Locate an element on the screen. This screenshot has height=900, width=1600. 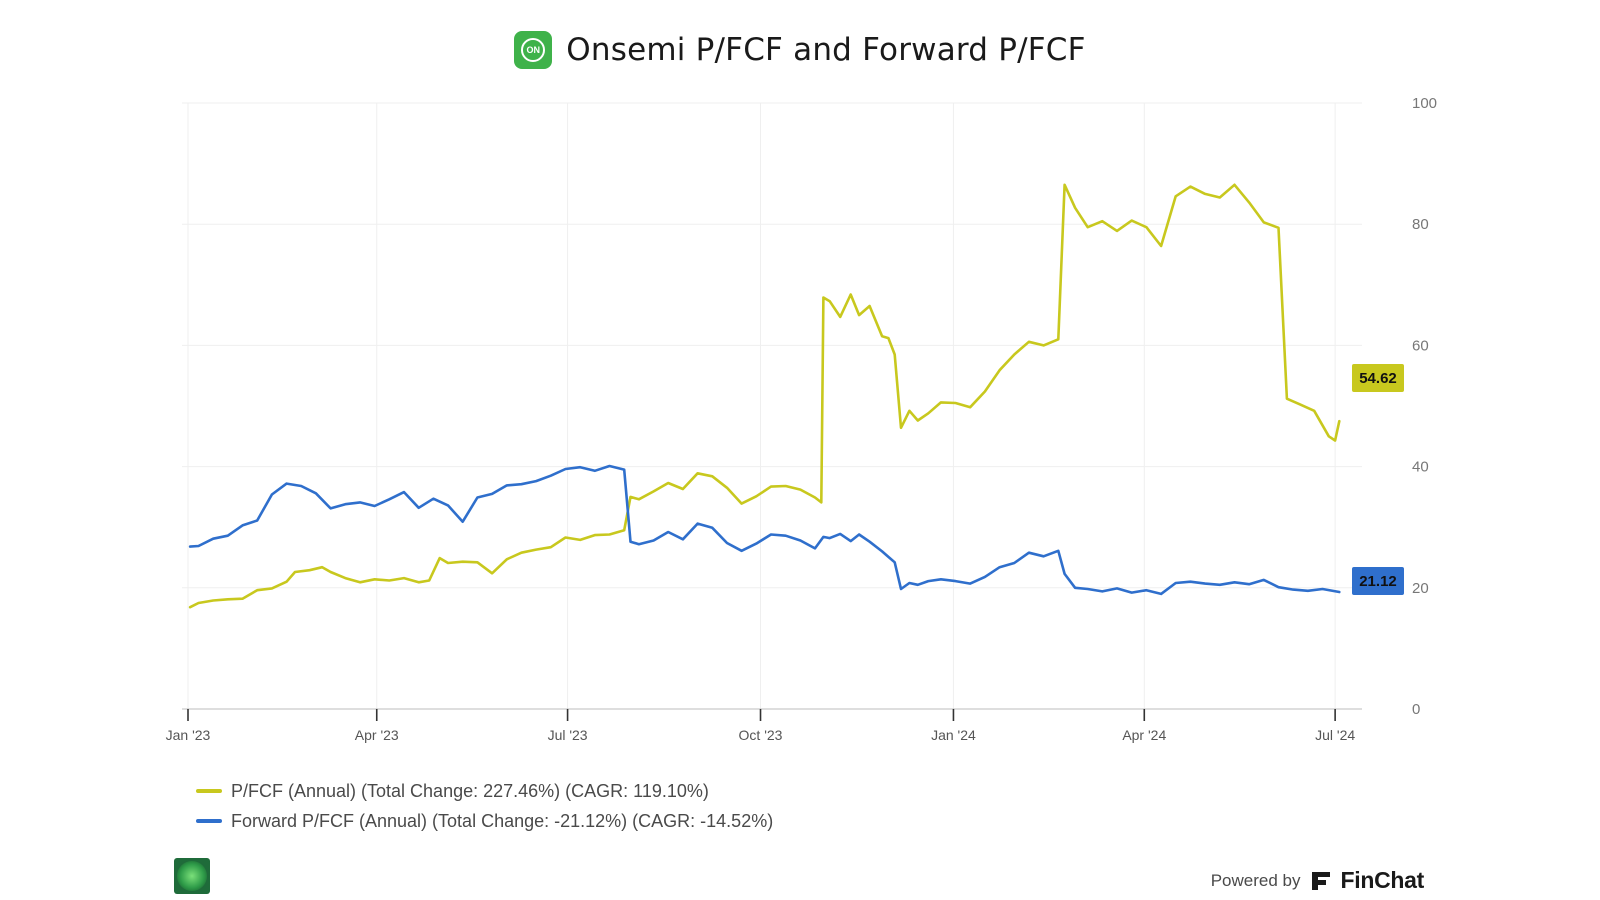
legend-swatch-forward-pfcf is located at coordinates (209, 821).